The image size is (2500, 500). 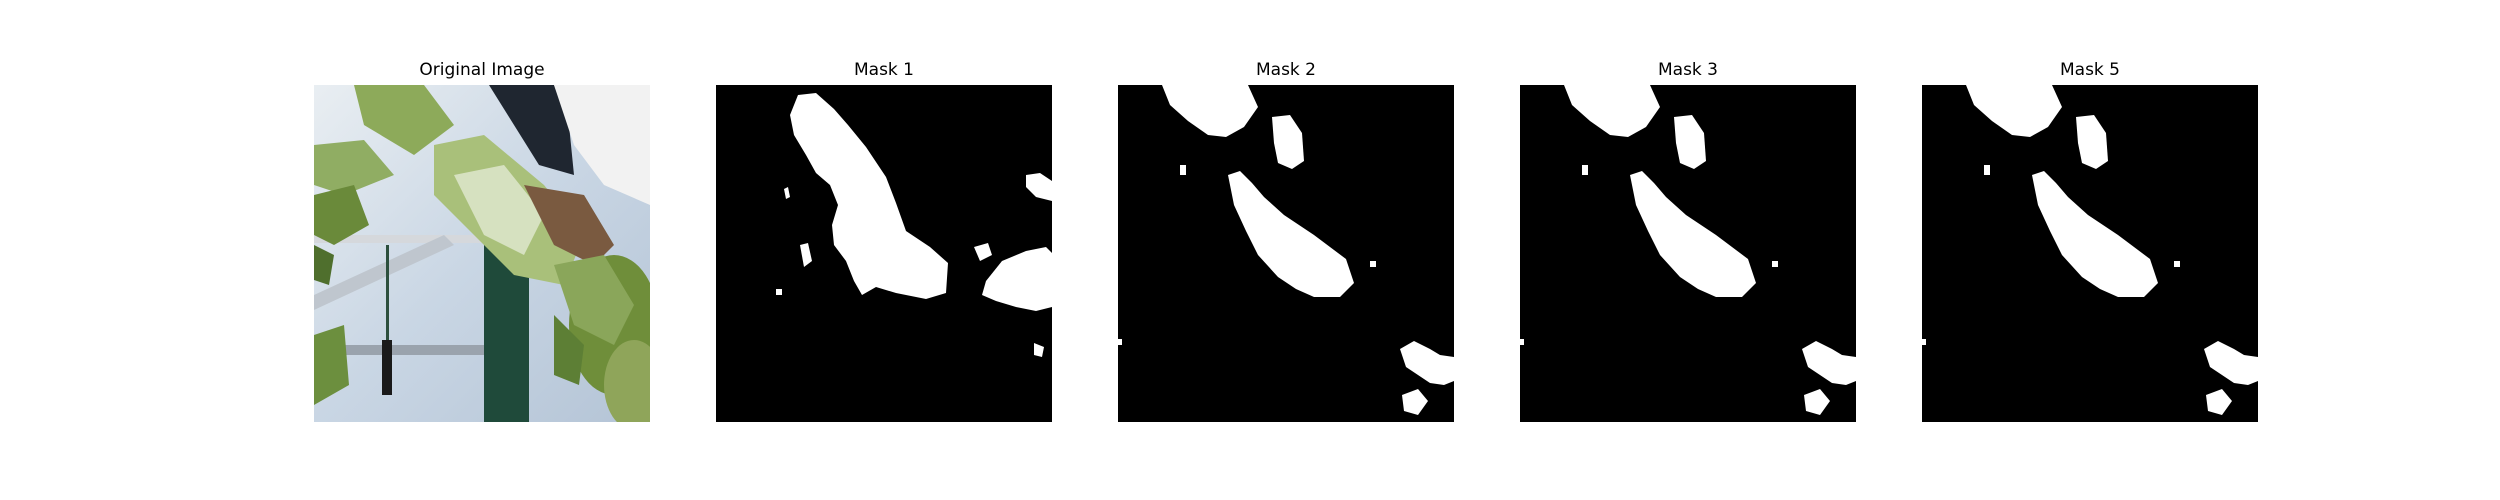 What do you see at coordinates (1687, 70) in the screenshot?
I see `panel-title: Mask 3` at bounding box center [1687, 70].